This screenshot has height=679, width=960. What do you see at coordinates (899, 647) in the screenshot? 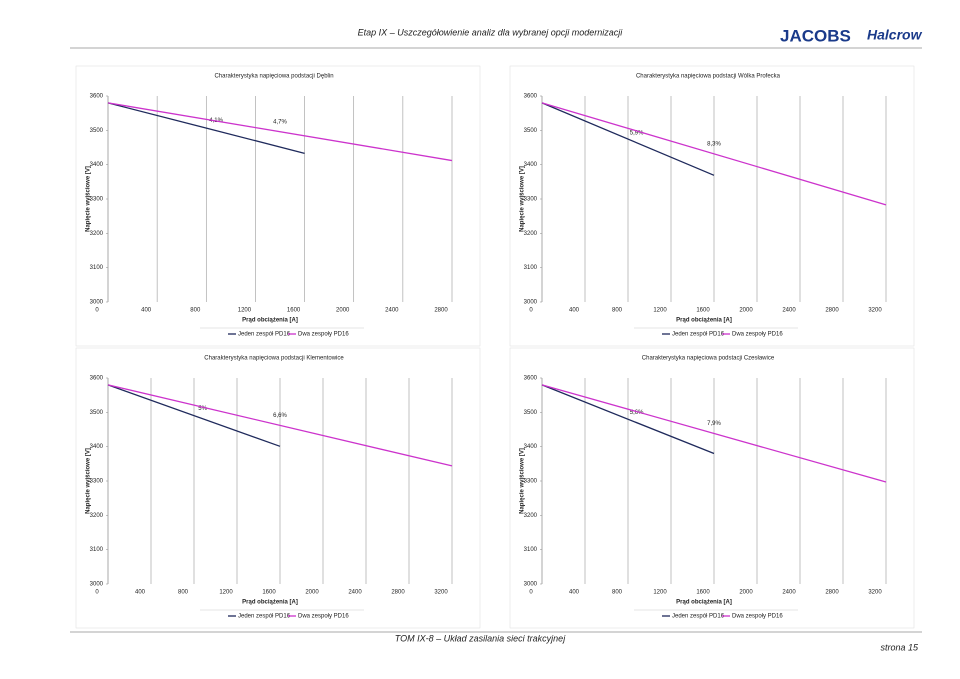
I see `page-number: strona 15` at bounding box center [899, 647].